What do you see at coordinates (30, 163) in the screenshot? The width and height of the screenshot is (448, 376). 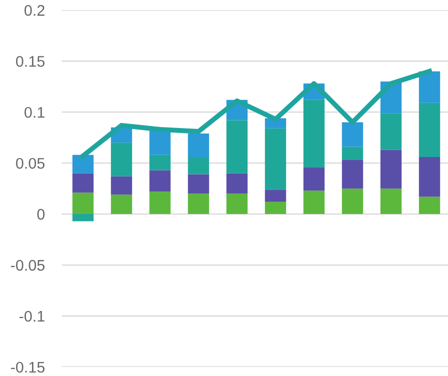 I see `y-tick-label: 0.05` at bounding box center [30, 163].